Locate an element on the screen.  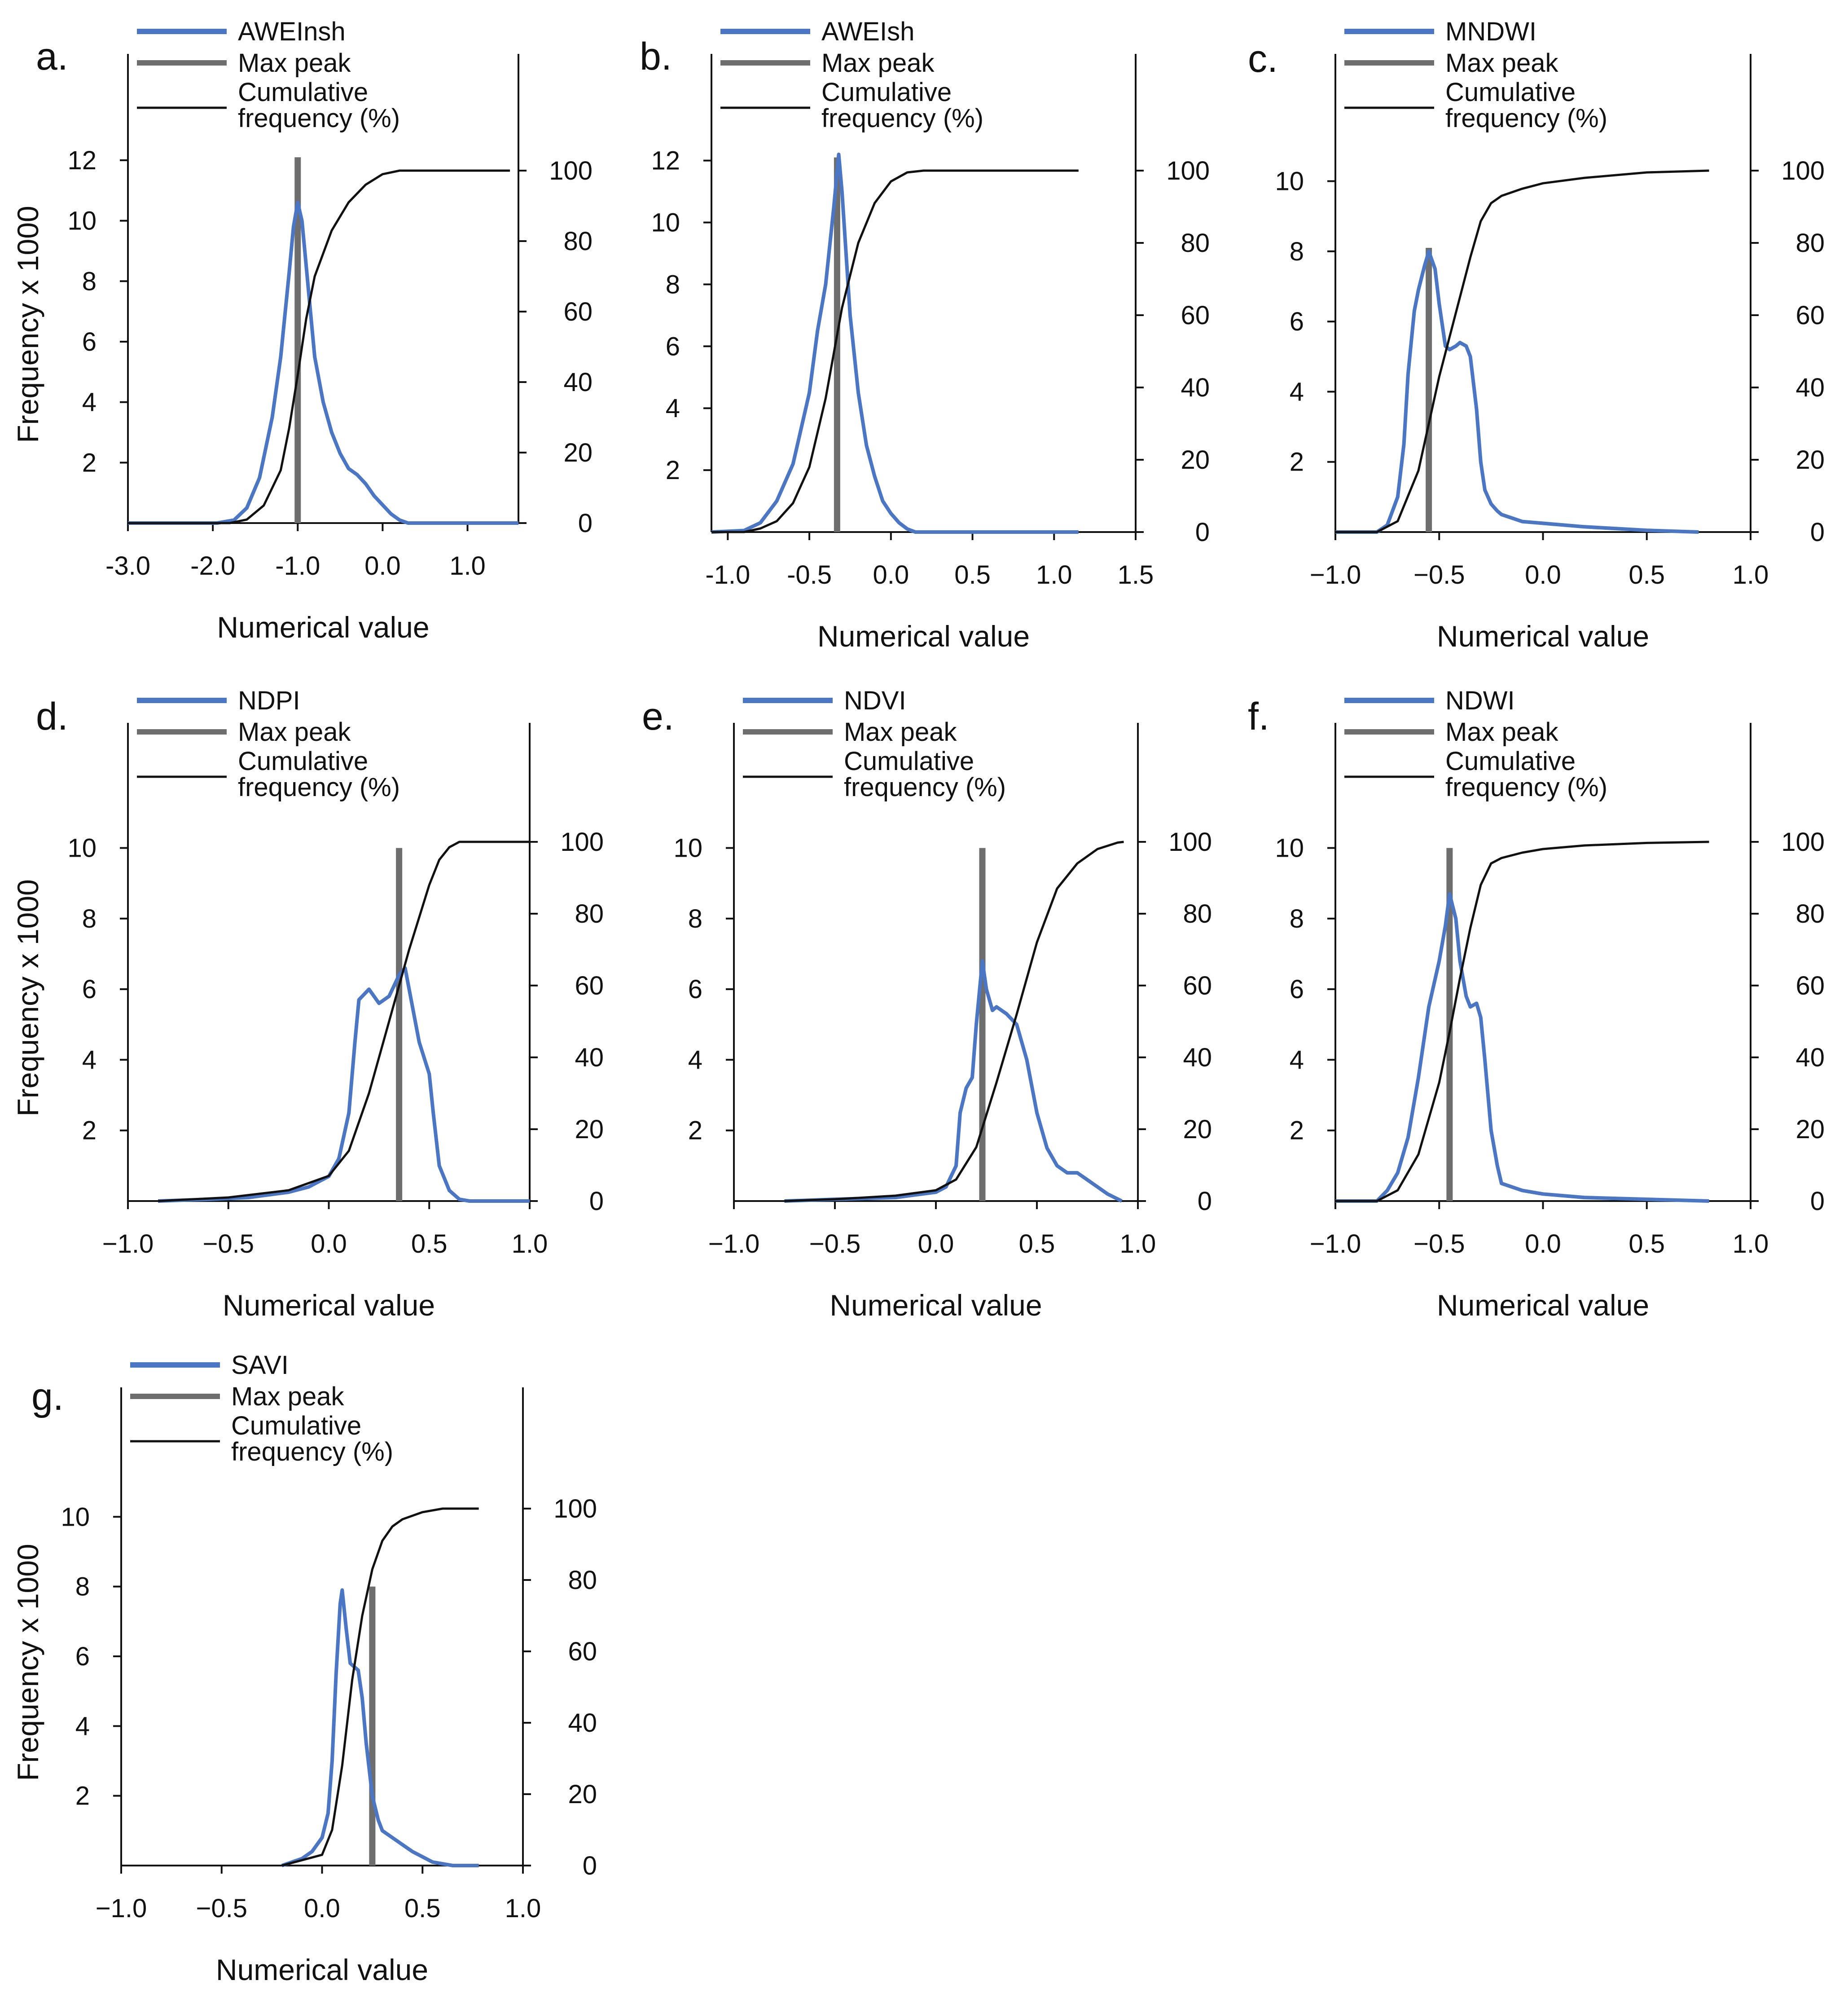
y-axis-title: Frequency x 1000 is located at coordinates (27, 1662).